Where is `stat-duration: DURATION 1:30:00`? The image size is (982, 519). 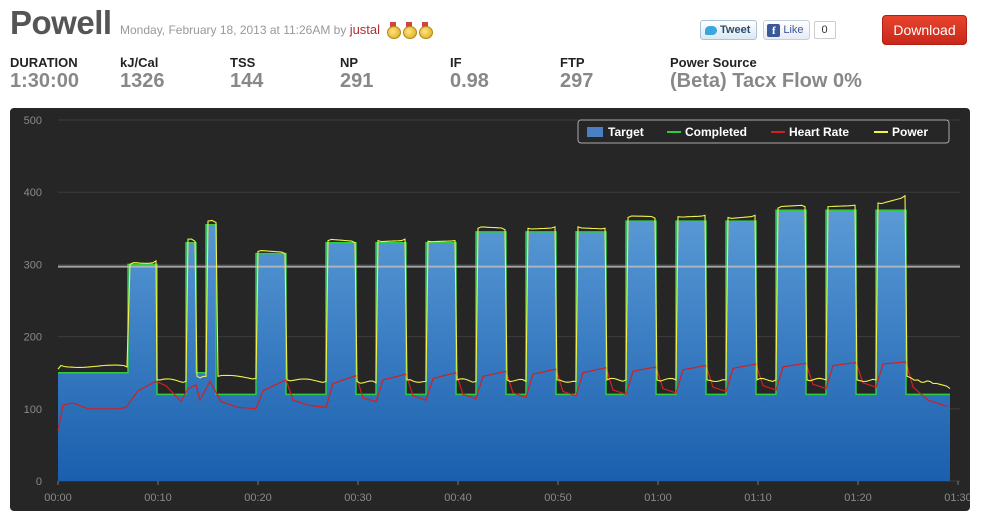
stat-duration: DURATION 1:30:00 is located at coordinates (44, 74).